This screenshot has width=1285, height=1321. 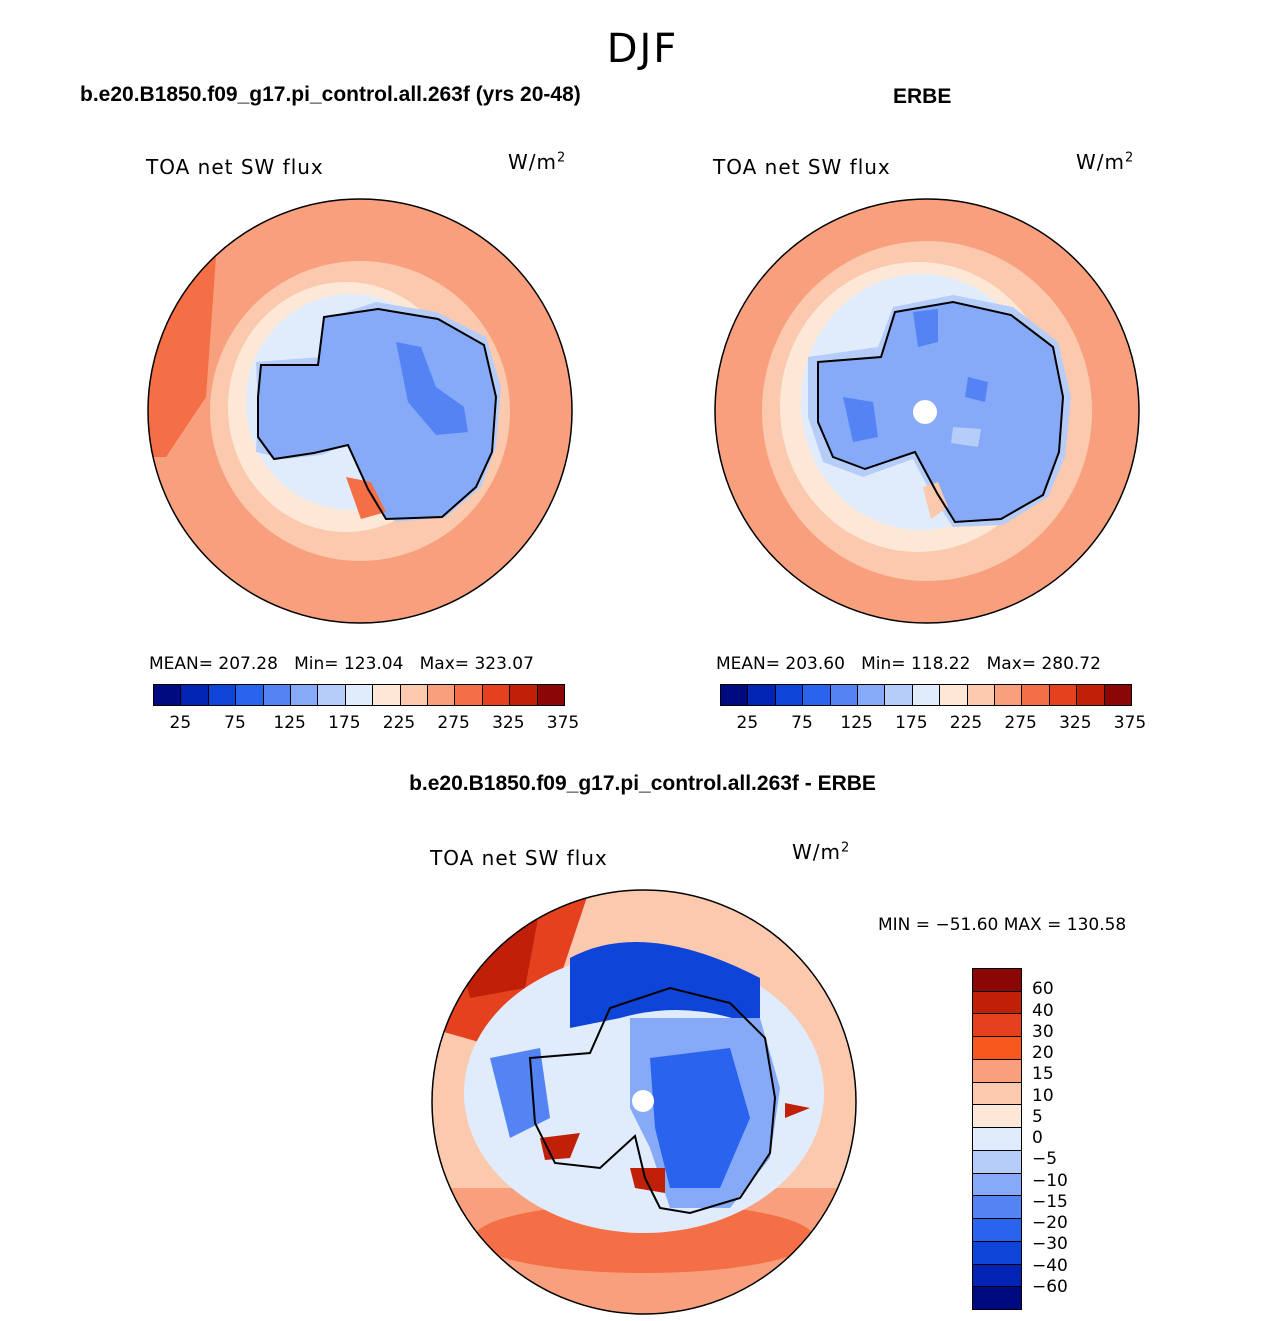 What do you see at coordinates (366, 723) in the screenshot?
I see `panel1-colorbar-labels: 25 75 125 175 225 275 325 375` at bounding box center [366, 723].